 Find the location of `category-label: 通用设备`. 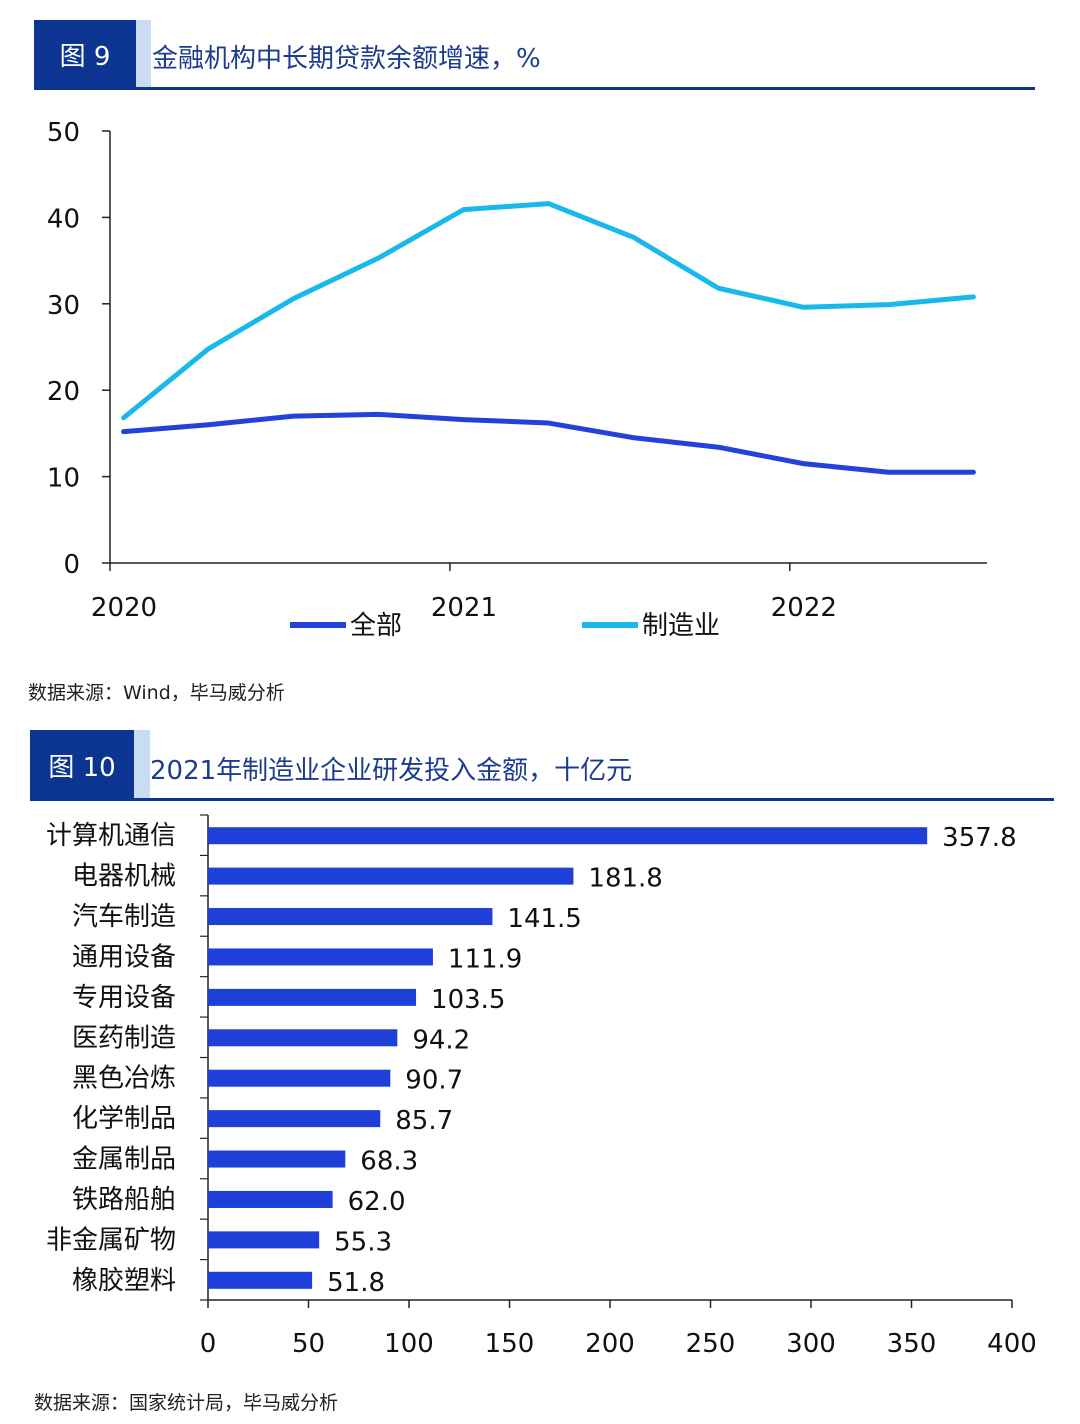

category-label: 通用设备 is located at coordinates (124, 957).